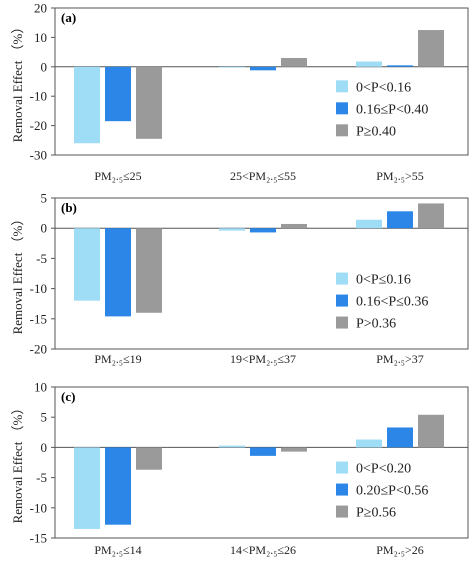 Image resolution: width=474 pixels, height=568 pixels. What do you see at coordinates (117, 550) in the screenshot?
I see `x-category-label: PM₂.₅≤14` at bounding box center [117, 550].